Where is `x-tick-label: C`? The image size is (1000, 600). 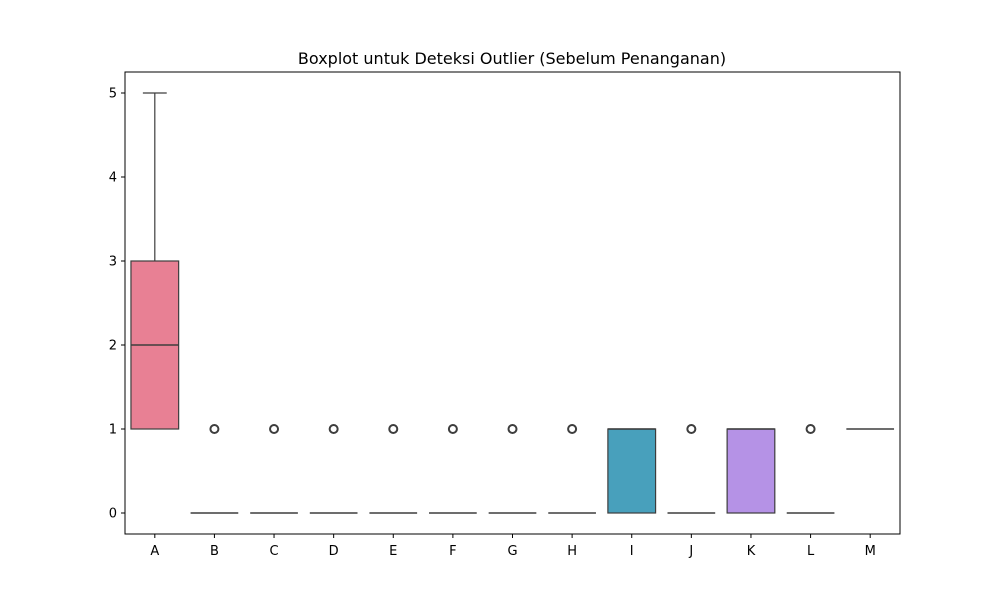 x-tick-label: C is located at coordinates (273, 551).